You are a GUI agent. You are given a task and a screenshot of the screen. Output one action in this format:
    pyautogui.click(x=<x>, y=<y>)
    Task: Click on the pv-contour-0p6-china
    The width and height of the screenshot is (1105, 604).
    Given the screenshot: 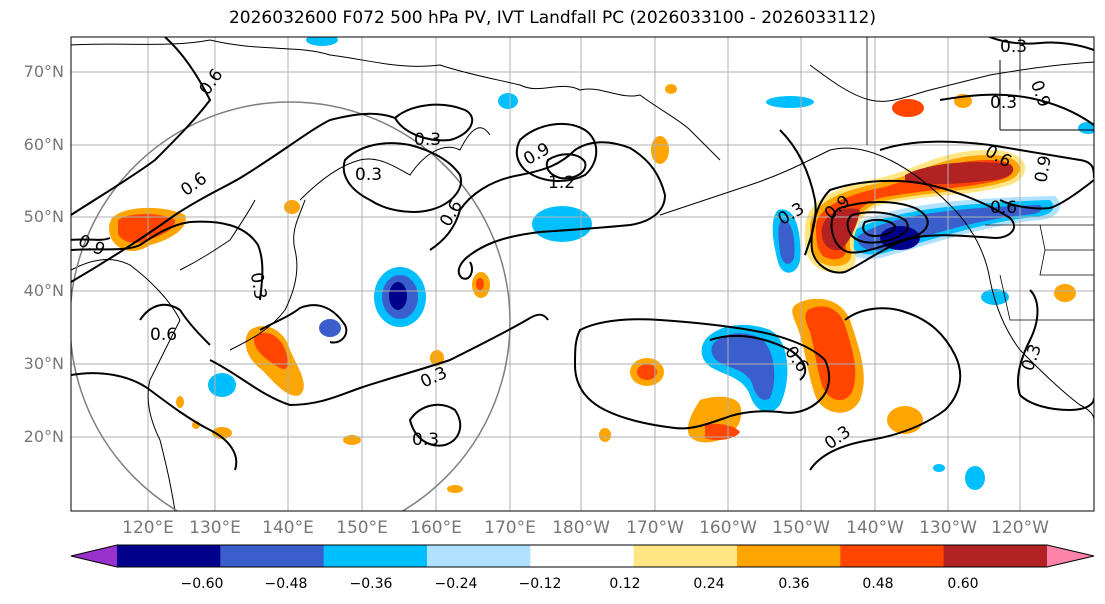 What is the action you would take?
    pyautogui.click(x=175, y=324)
    